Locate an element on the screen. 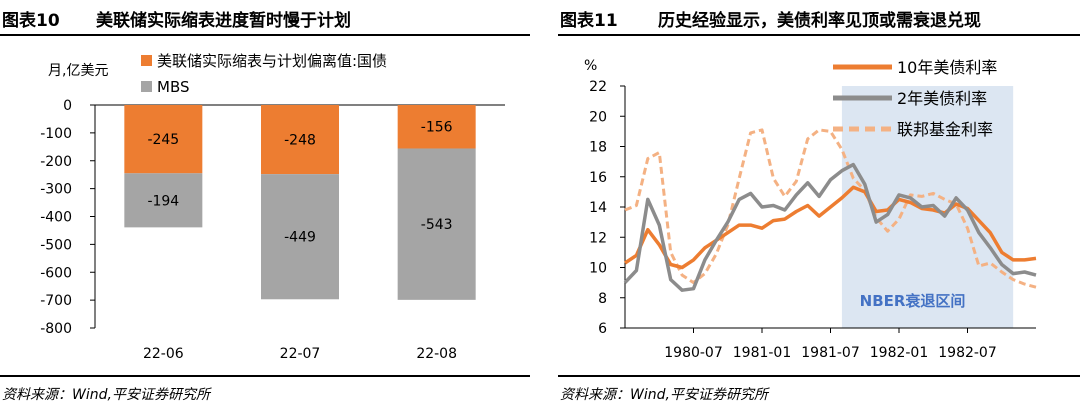 The width and height of the screenshot is (1080, 411). legend-label: 美联储实际缩表与计划偏离值:国债 is located at coordinates (272, 61).